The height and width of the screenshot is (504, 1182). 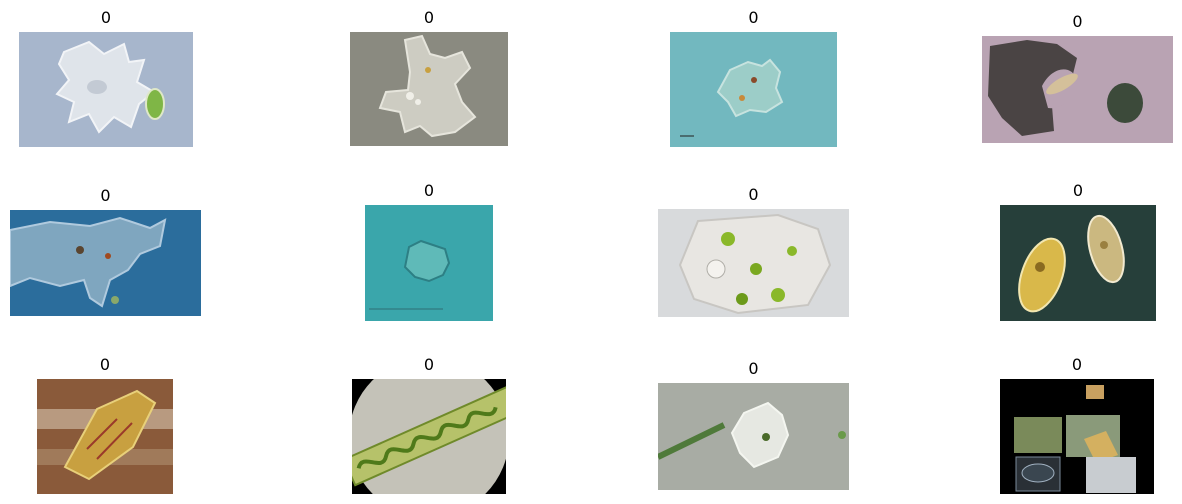 I want to click on microscope-image-spirogyra, so click(x=429, y=436).